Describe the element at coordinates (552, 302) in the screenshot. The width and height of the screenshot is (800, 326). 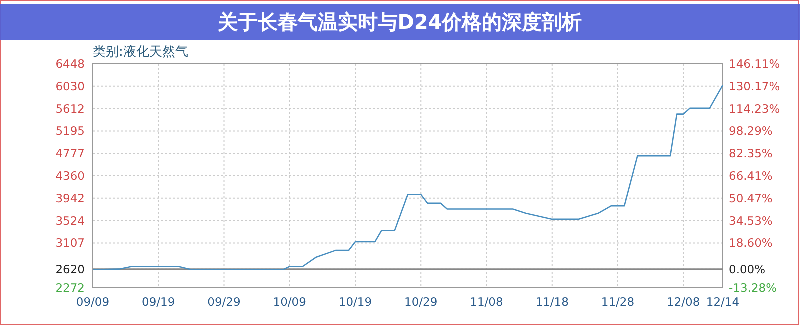
I see `x-tick-label: 11/18` at that location.